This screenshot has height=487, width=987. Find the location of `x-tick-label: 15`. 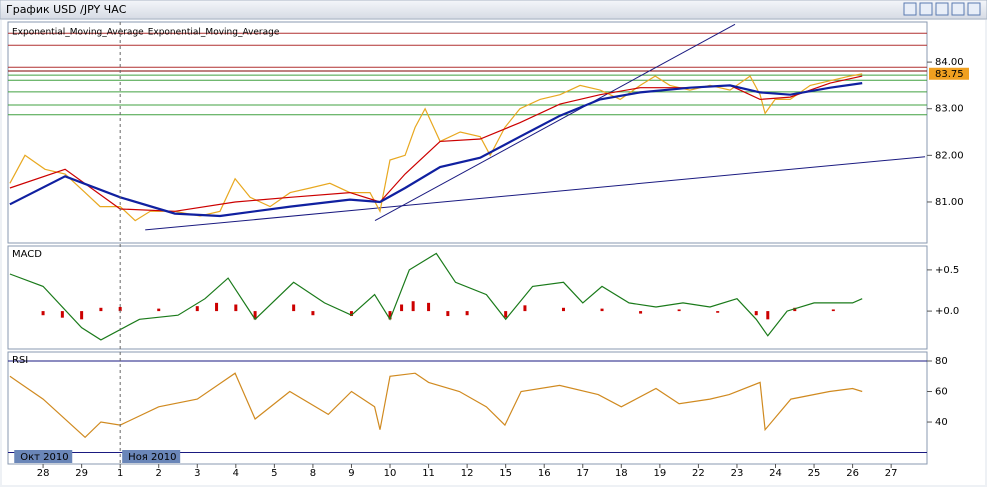

x-tick-label: 15 is located at coordinates (505, 473).